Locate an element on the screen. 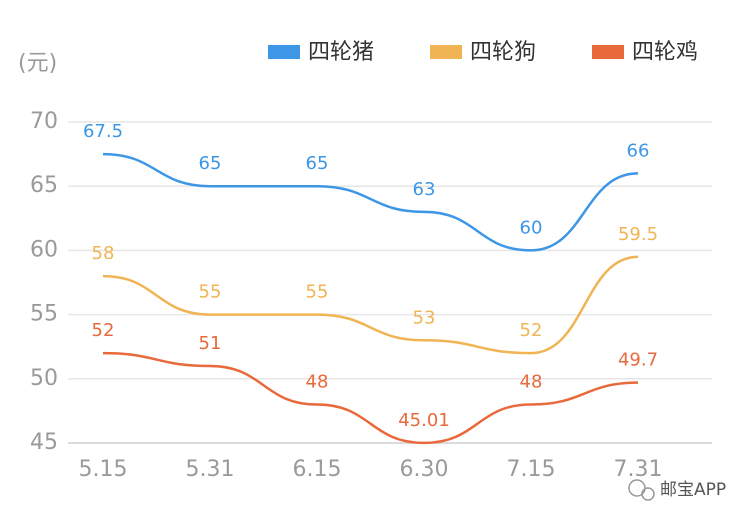 The image size is (750, 521). y-tick-label: 60 is located at coordinates (44, 249).